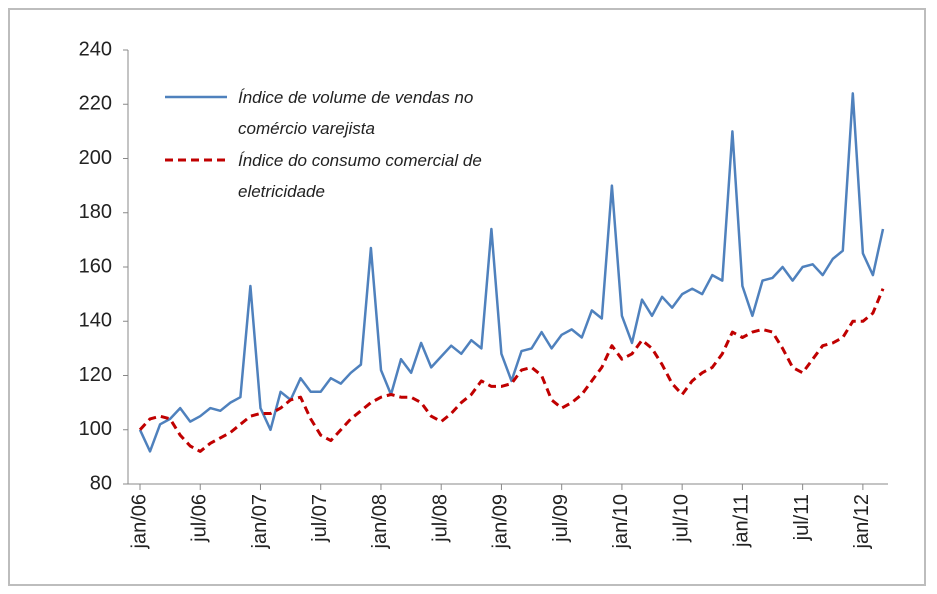  What do you see at coordinates (561, 518) in the screenshot?
I see `x-tick-label: jul/09` at bounding box center [561, 518].